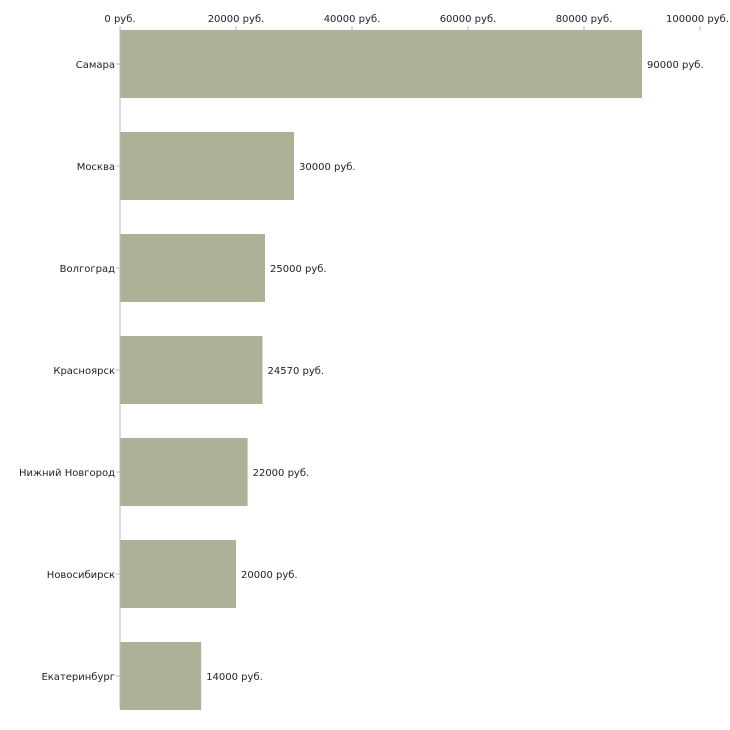 Image resolution: width=730 pixels, height=730 pixels. Describe the element at coordinates (296, 371) in the screenshot. I see `value-label: 24570 руб.` at that location.